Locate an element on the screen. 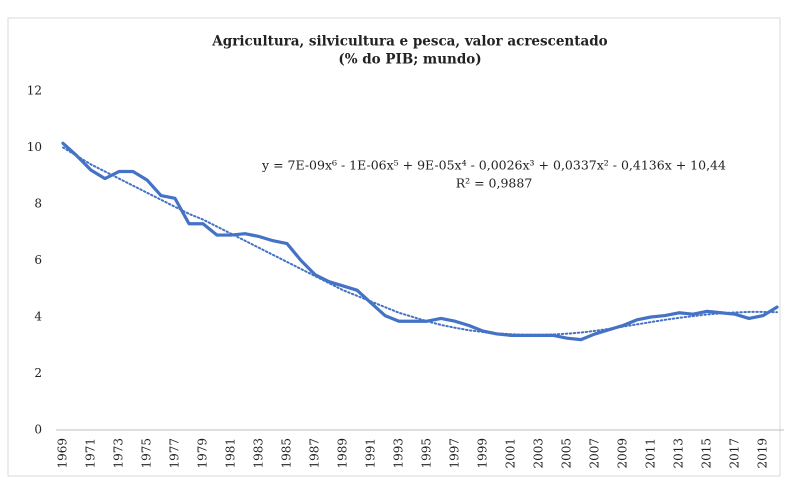  x-tick-label: 1995 is located at coordinates (427, 453).